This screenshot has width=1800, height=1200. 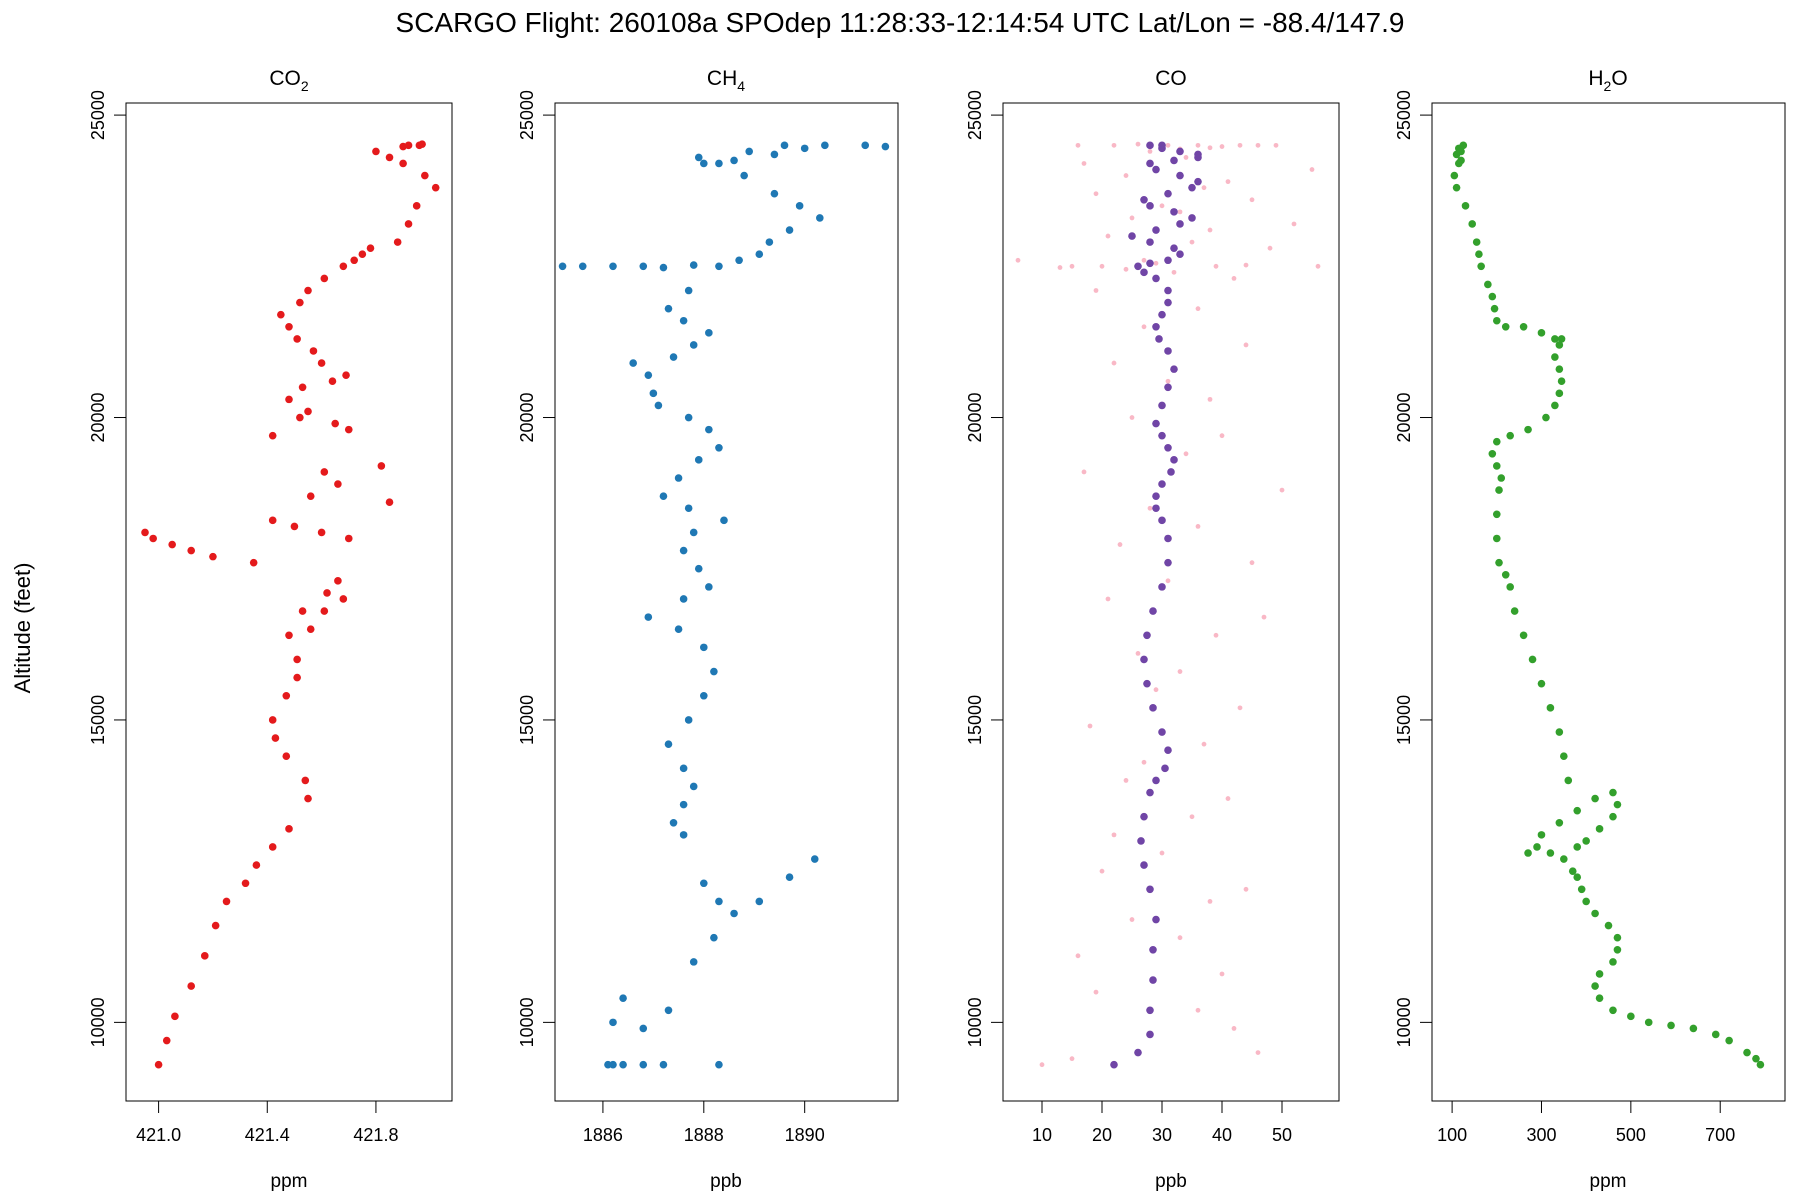 I want to click on y-tick-label: 10000, so click(x=527, y=1022).